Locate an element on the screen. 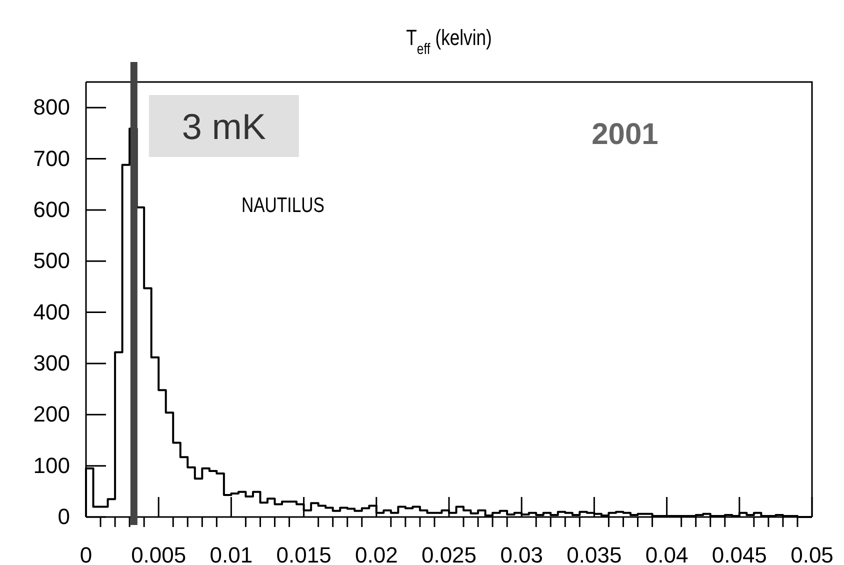  x-tick-label: 0.015 is located at coordinates (304, 553).